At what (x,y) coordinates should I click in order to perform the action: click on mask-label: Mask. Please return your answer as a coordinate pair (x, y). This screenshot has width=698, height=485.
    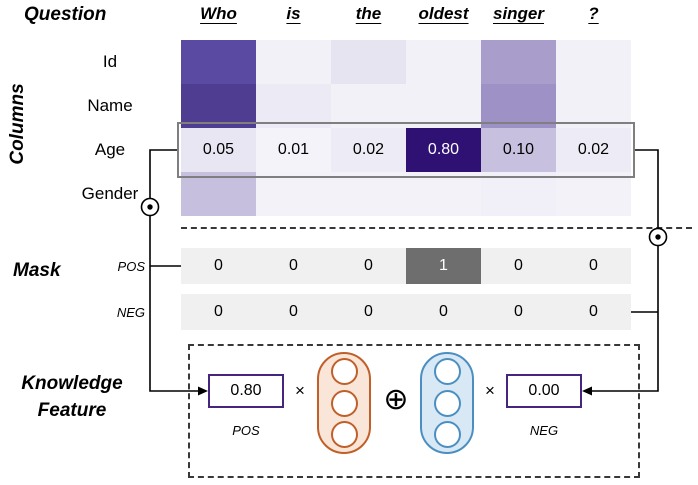
    Looking at the image, I should click on (37, 270).